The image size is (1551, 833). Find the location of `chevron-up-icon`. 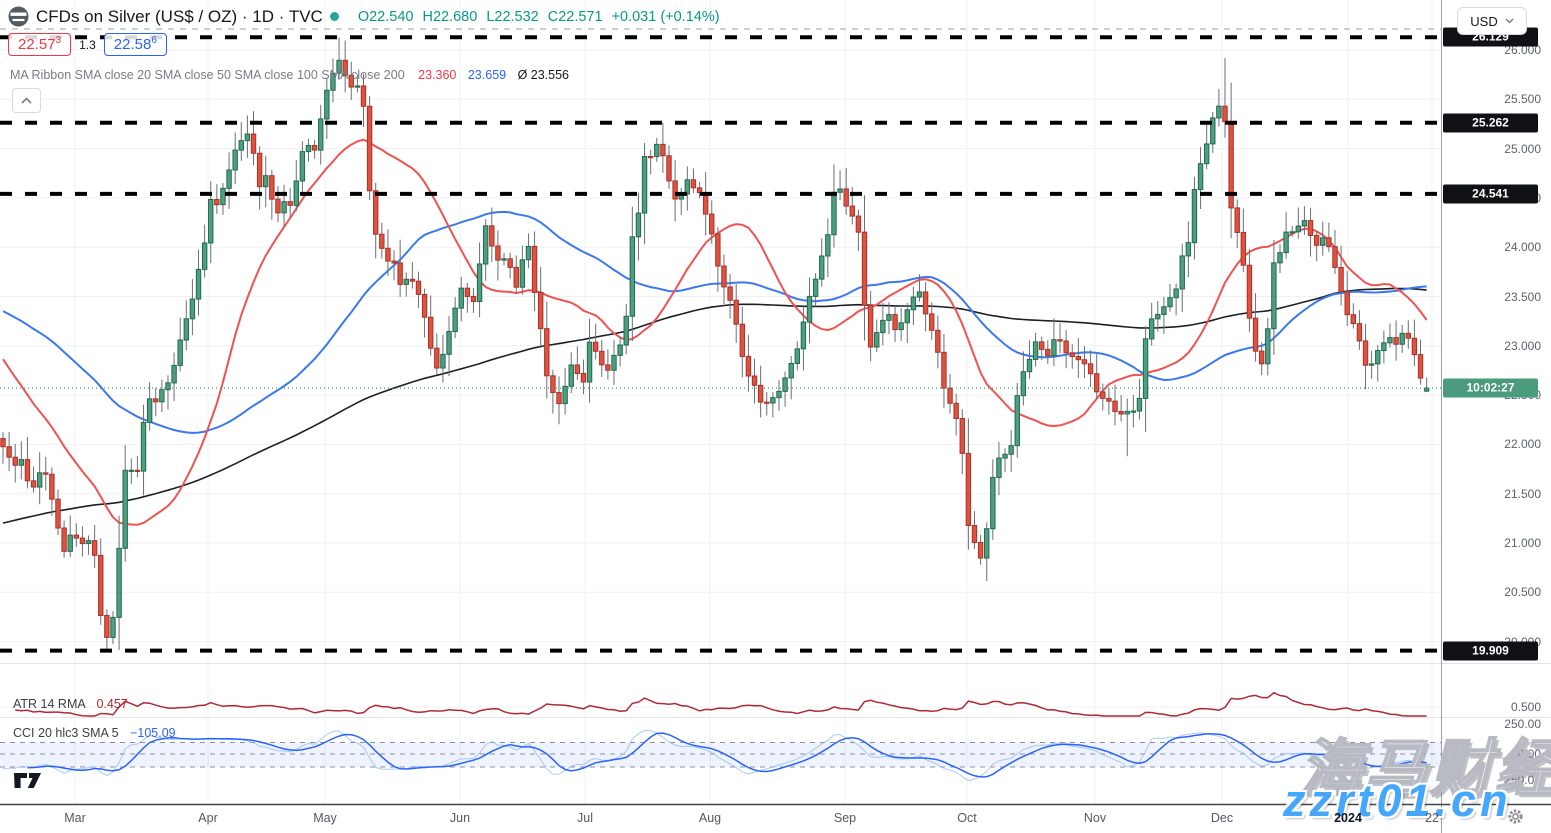

chevron-up-icon is located at coordinates (26, 100).